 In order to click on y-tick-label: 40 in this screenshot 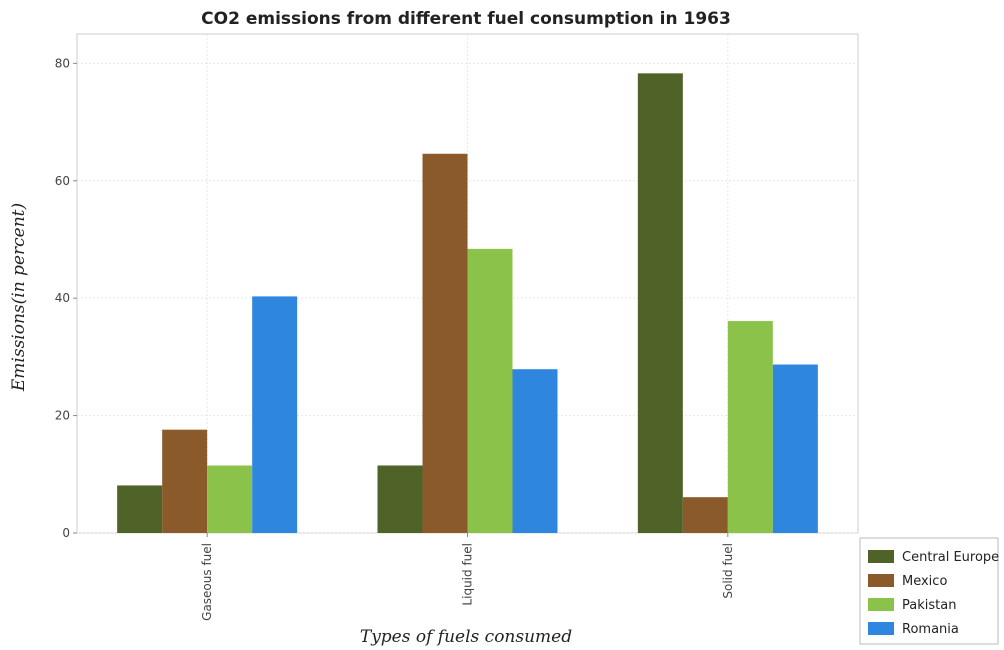, I will do `click(62, 298)`.